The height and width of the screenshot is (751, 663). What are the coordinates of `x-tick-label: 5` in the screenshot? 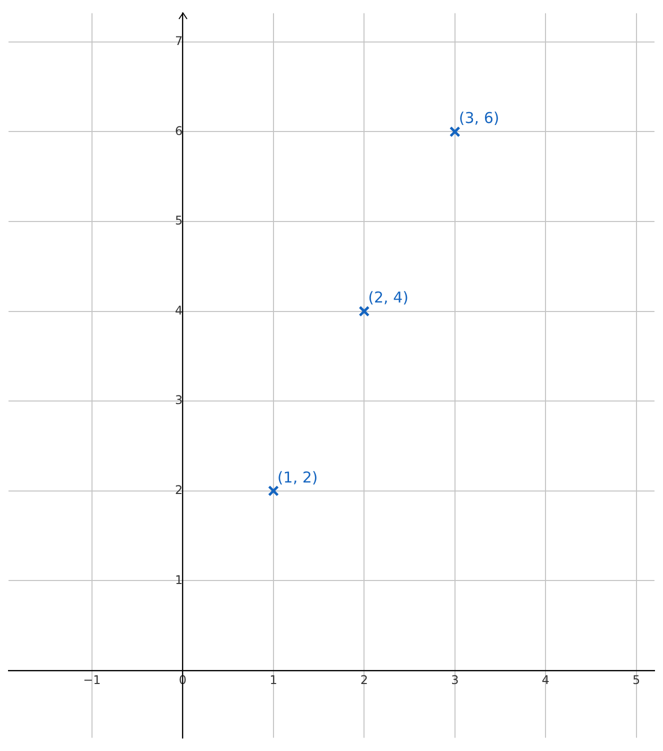 It's located at (636, 679).